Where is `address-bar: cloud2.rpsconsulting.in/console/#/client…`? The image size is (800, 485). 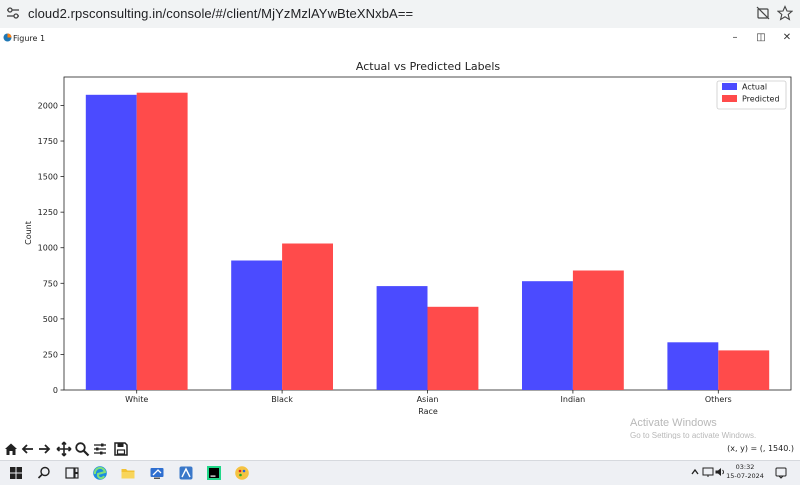 address-bar: cloud2.rpsconsulting.in/console/#/client… is located at coordinates (400, 14).